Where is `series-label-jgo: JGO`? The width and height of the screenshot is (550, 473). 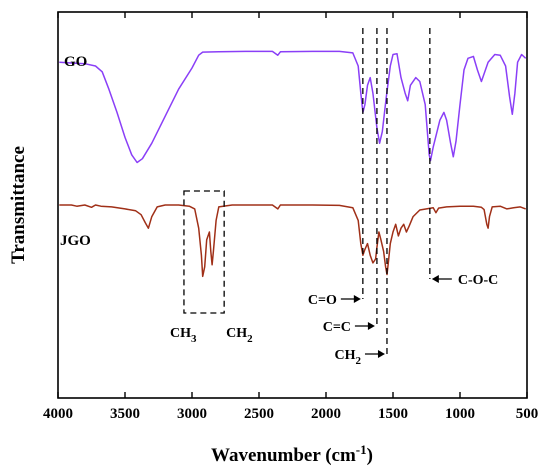 series-label-jgo: JGO is located at coordinates (75, 241).